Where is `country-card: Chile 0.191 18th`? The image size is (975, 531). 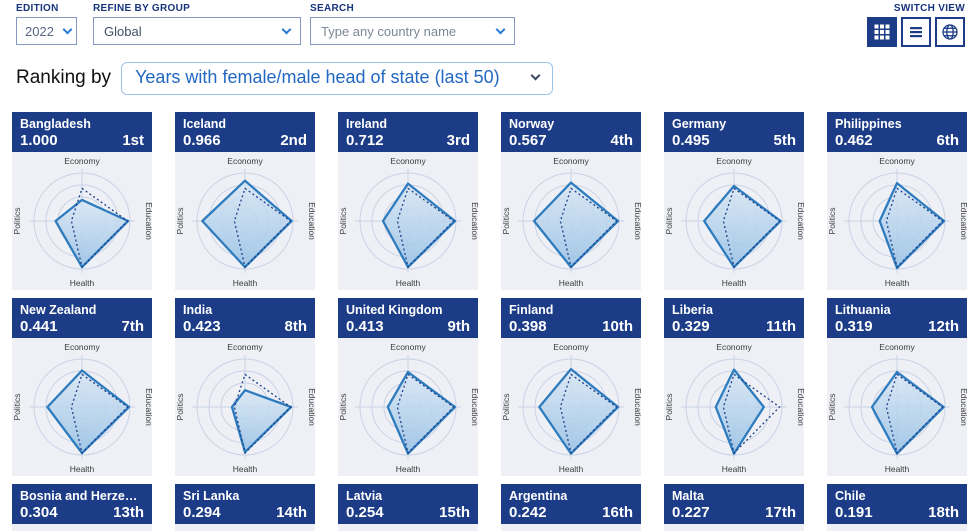
country-card: Chile 0.191 18th is located at coordinates (897, 507).